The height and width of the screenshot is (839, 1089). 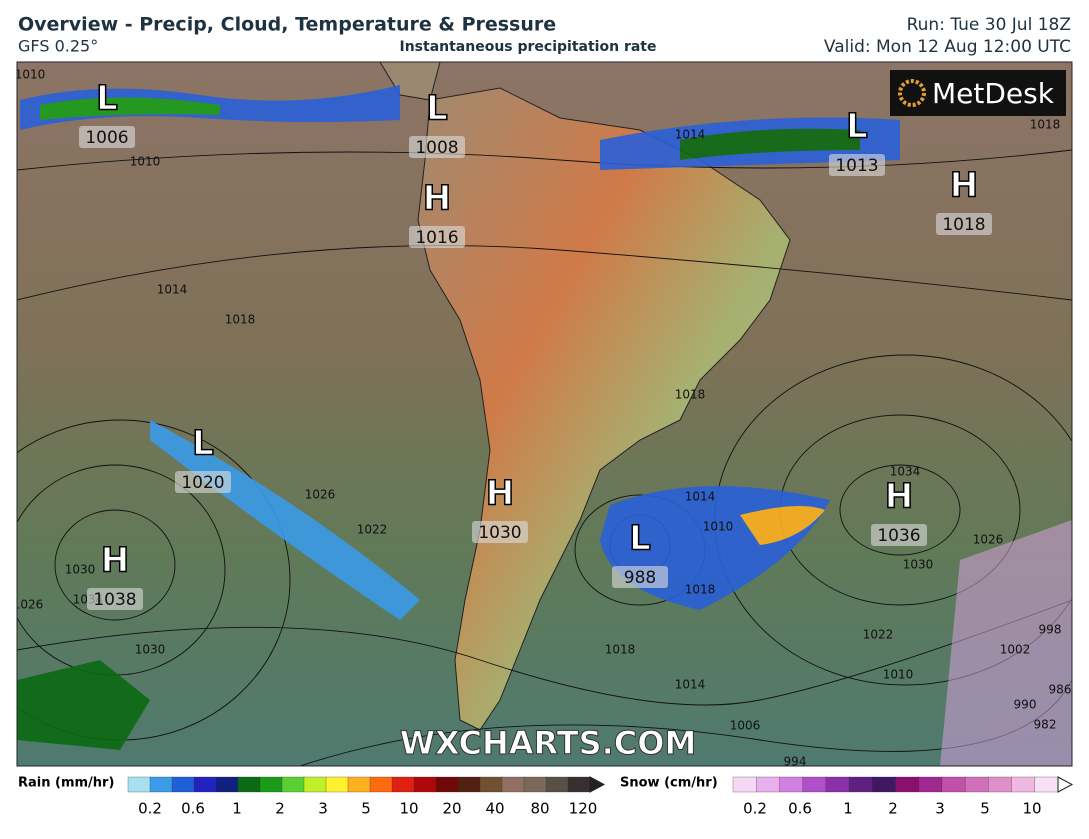 What do you see at coordinates (237, 809) in the screenshot?
I see `rain-tick-label: 1` at bounding box center [237, 809].